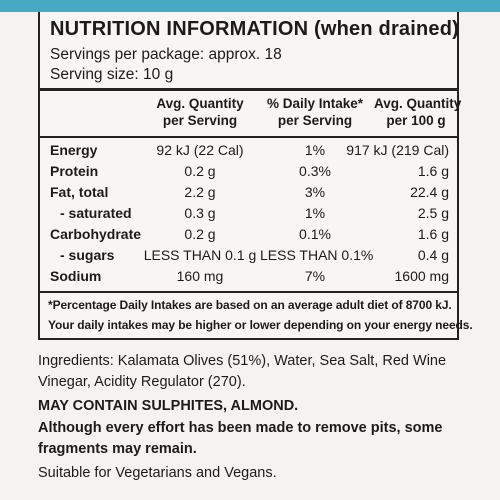 This screenshot has height=500, width=500. Describe the element at coordinates (315, 234) in the screenshot. I see `daily-intake-value: 0.1%` at that location.